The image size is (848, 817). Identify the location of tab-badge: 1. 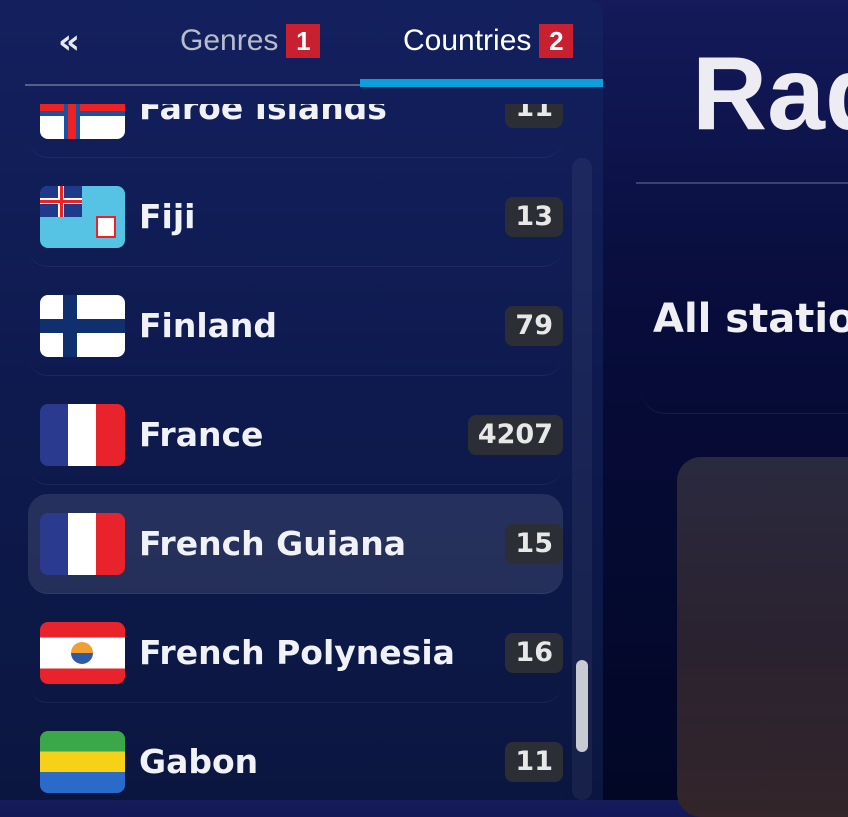
(303, 41).